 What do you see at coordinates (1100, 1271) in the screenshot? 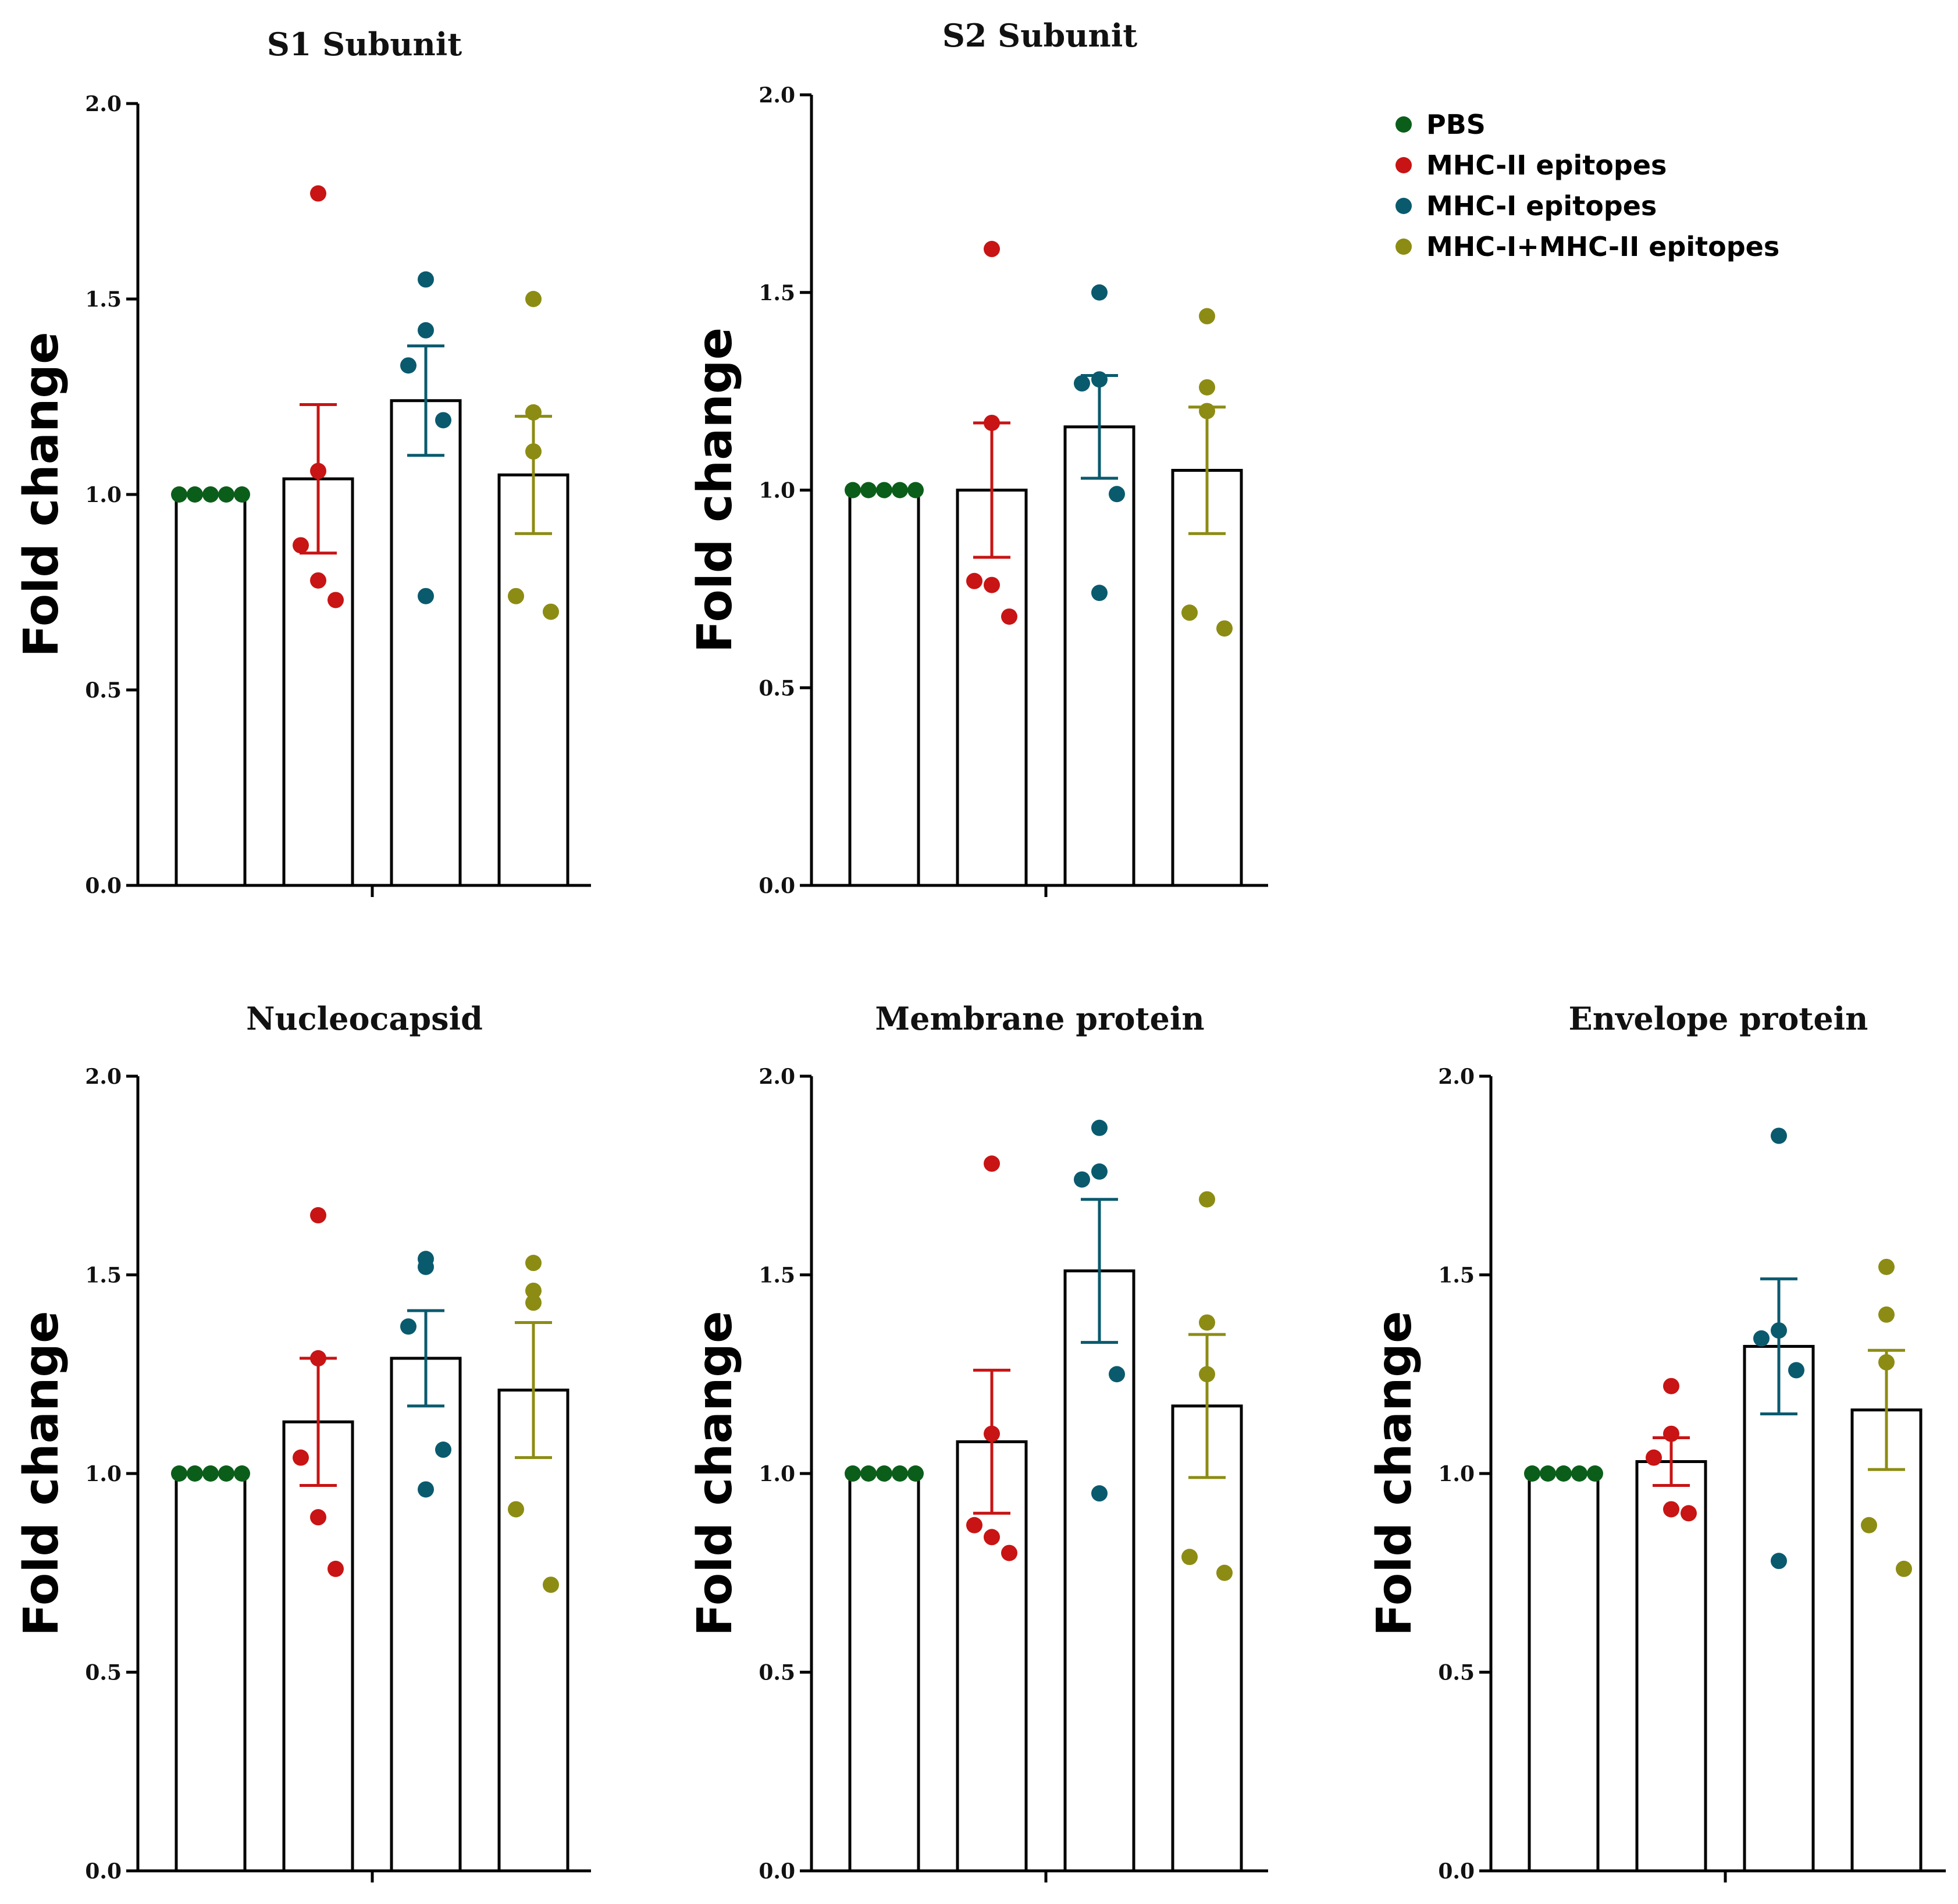
I see `panel-4-error-bar-mhc-i` at bounding box center [1100, 1271].